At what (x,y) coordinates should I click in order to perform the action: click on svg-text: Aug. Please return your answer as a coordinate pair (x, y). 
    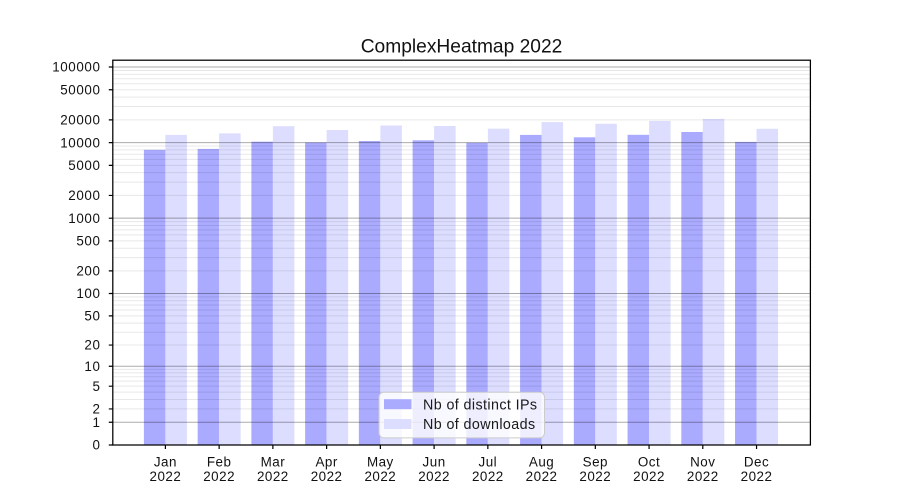
    Looking at the image, I should click on (541, 461).